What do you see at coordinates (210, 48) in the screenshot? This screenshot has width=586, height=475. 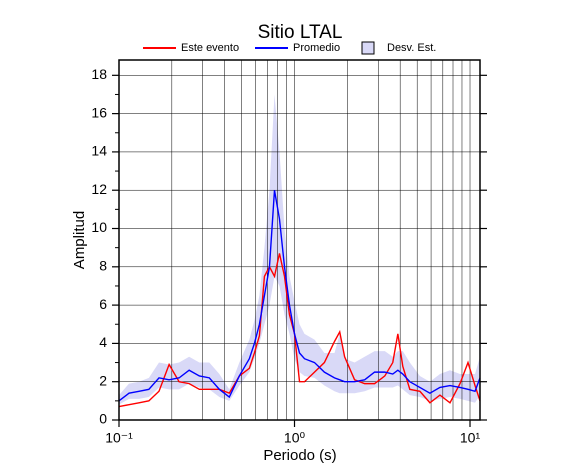 I see `legend-label: Este evento` at bounding box center [210, 48].